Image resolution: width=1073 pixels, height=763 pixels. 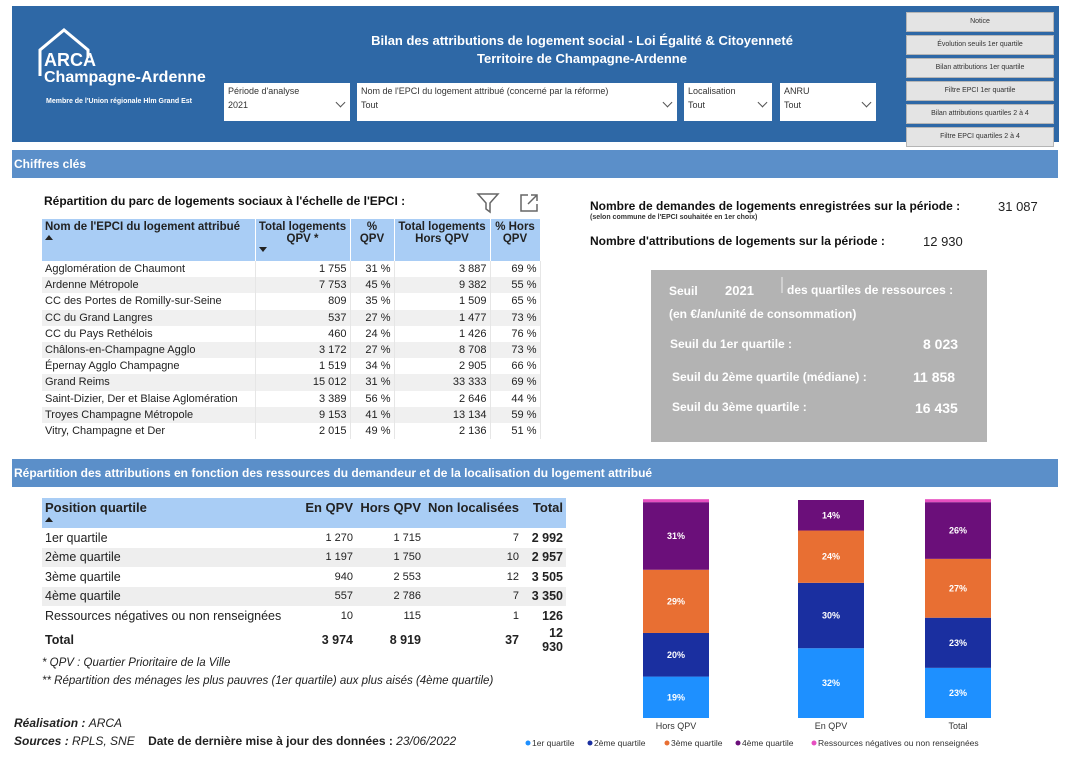 What do you see at coordinates (407, 576) in the screenshot?
I see `table-cell: 2 553` at bounding box center [407, 576].